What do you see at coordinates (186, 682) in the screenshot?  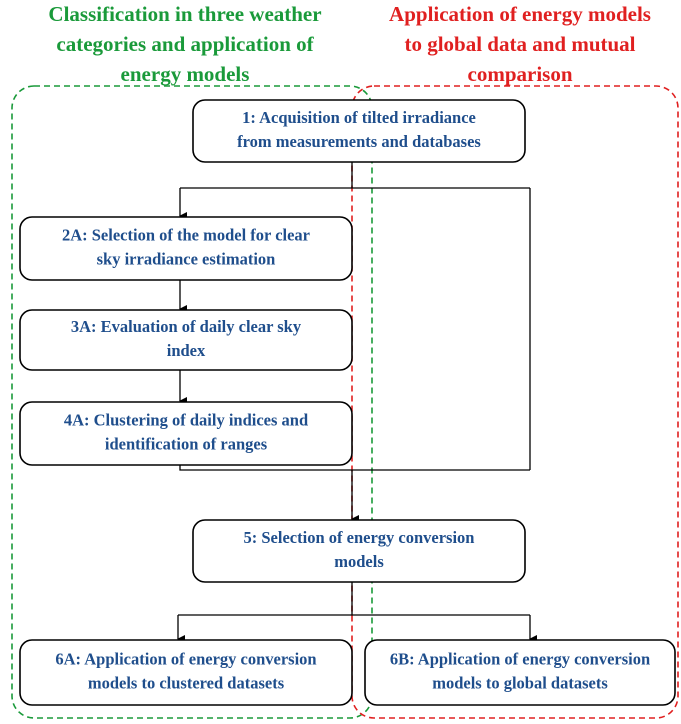 I see `box-label: models to clustered datasets` at bounding box center [186, 682].